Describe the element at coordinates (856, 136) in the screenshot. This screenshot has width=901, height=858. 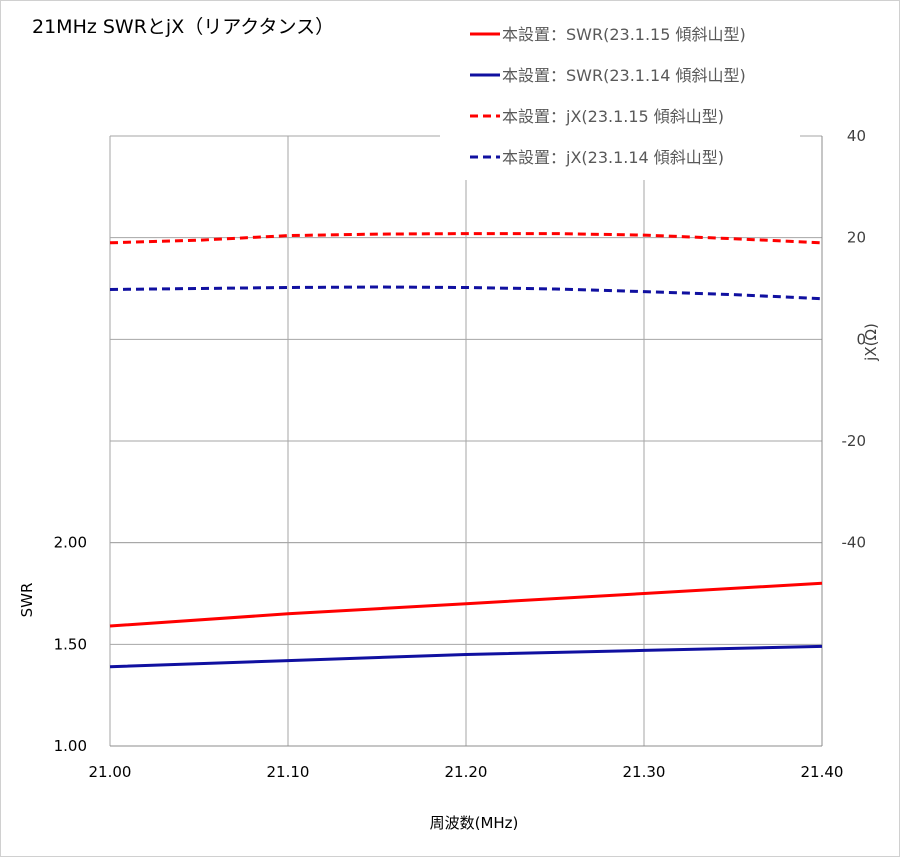
I see `y2-tick-label: 40` at that location.